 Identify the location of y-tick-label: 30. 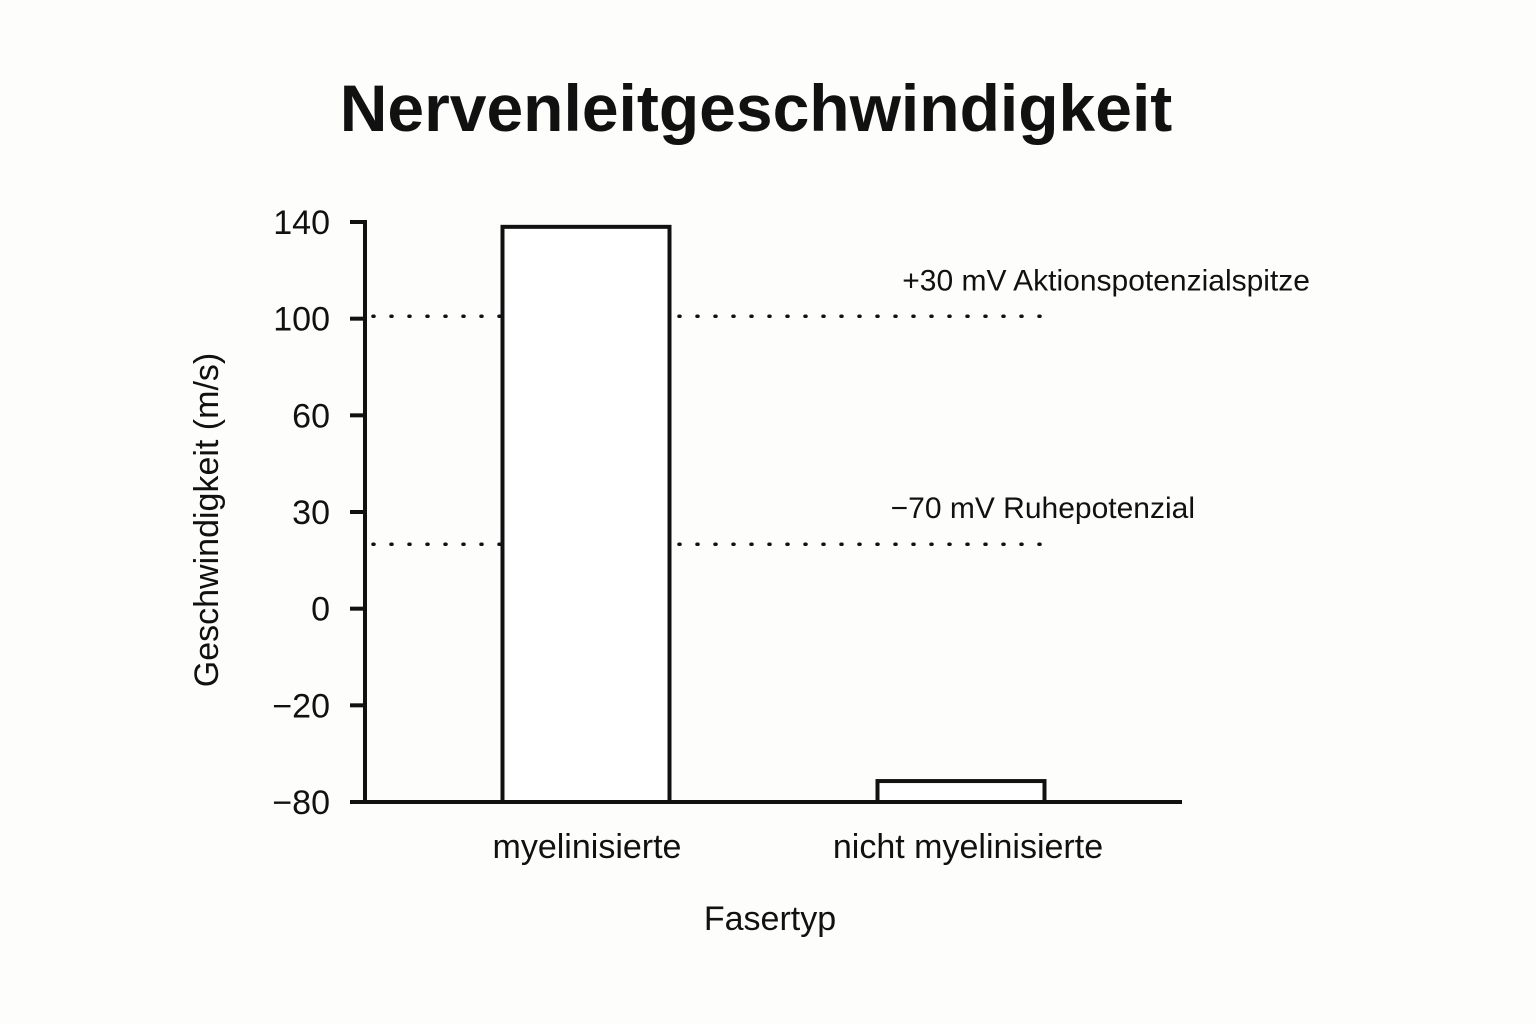
(311, 513).